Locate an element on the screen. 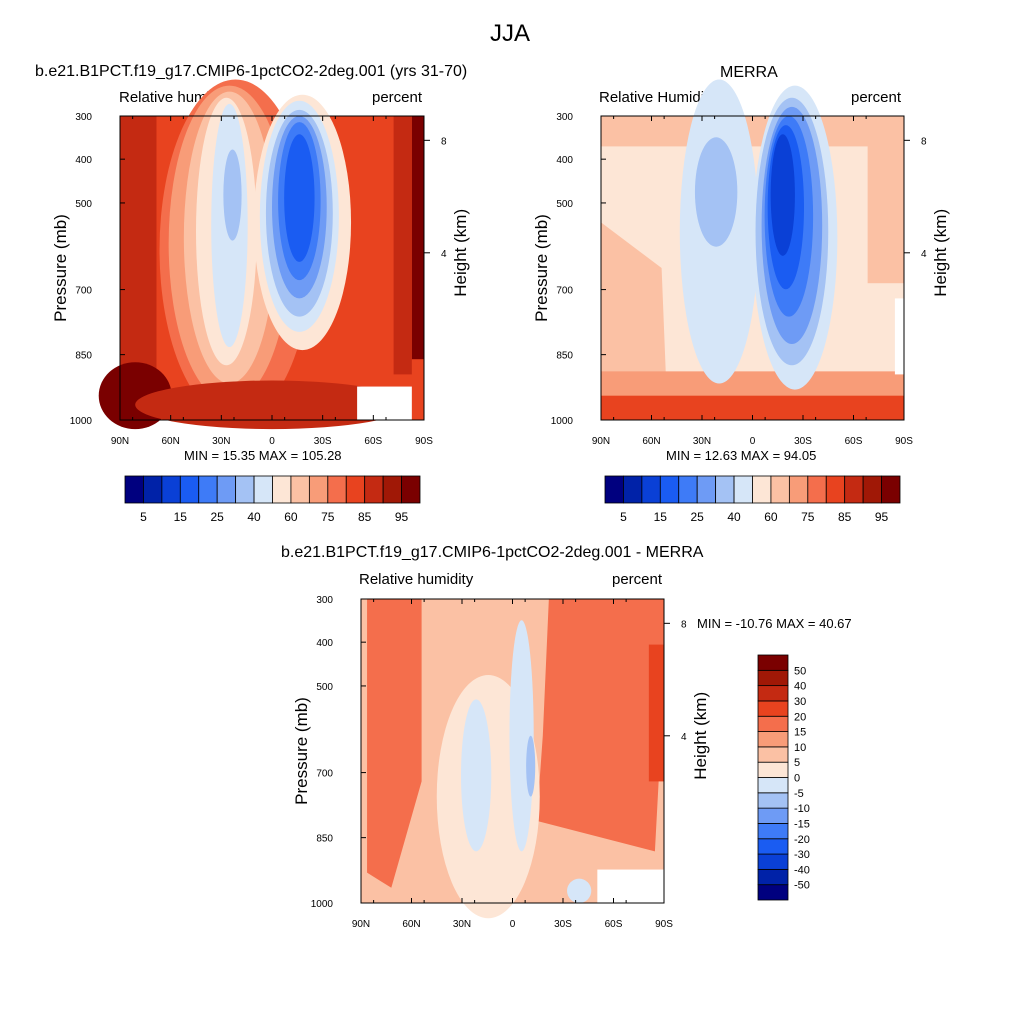 This screenshot has width=1024, height=1024. panel1-x-tick-label: 60S is located at coordinates (373, 441).